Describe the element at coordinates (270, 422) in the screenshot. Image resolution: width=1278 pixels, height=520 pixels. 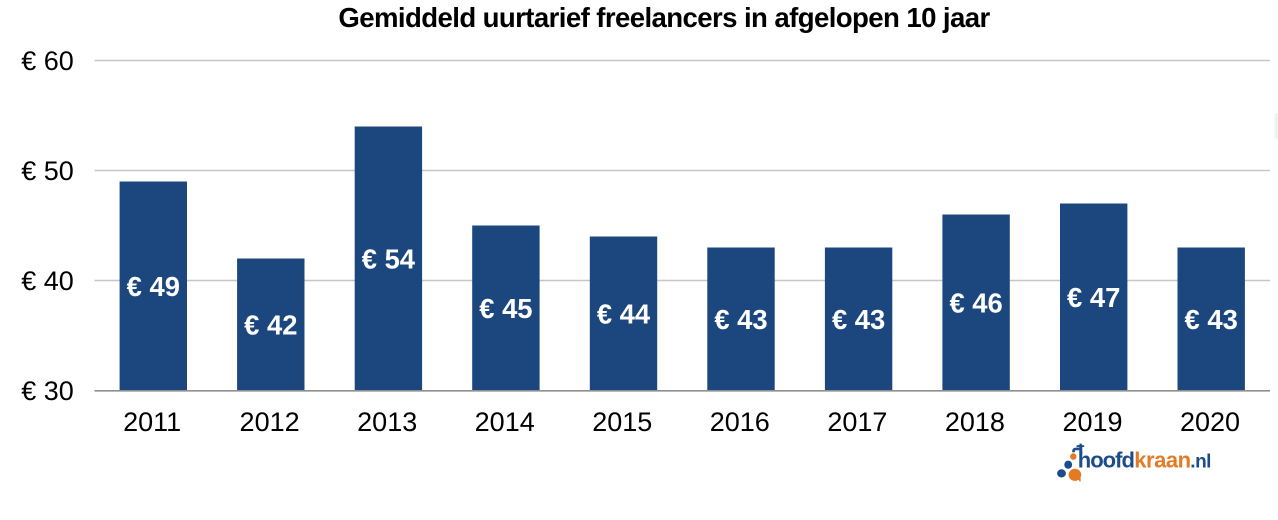
I see `svg-text: 2012` at that location.